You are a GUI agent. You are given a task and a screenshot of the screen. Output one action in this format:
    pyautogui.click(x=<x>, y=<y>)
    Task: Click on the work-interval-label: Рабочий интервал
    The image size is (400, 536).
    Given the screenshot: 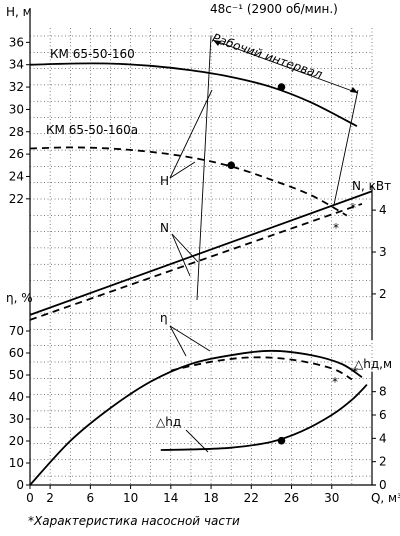 What is the action you would take?
    pyautogui.click(x=267, y=56)
    